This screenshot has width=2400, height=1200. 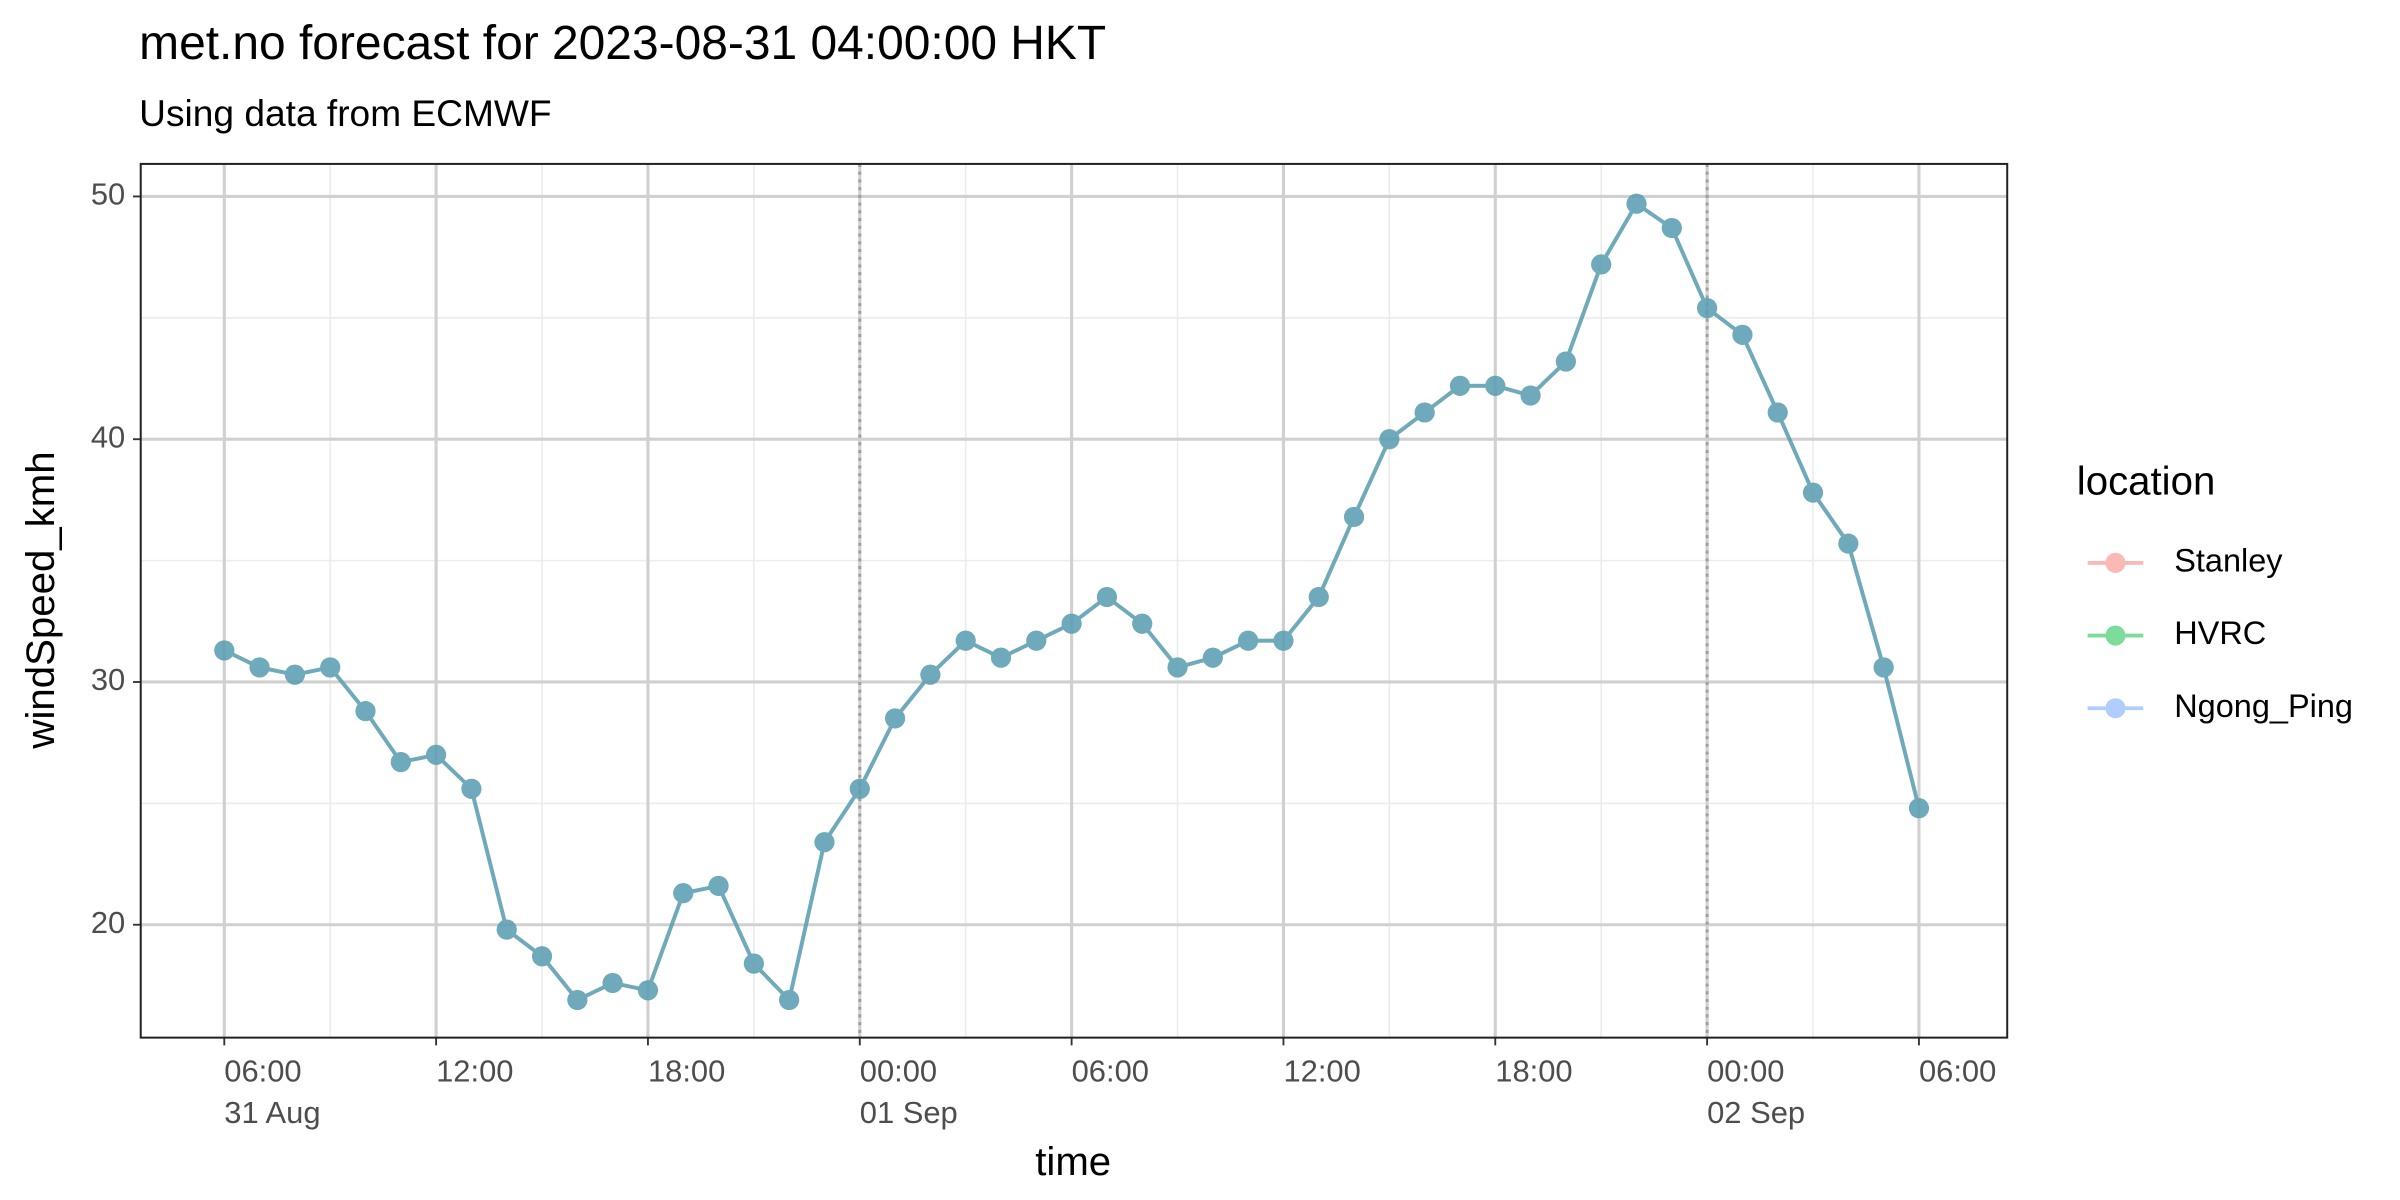 I want to click on y-tick-label: 50, so click(x=108, y=194).